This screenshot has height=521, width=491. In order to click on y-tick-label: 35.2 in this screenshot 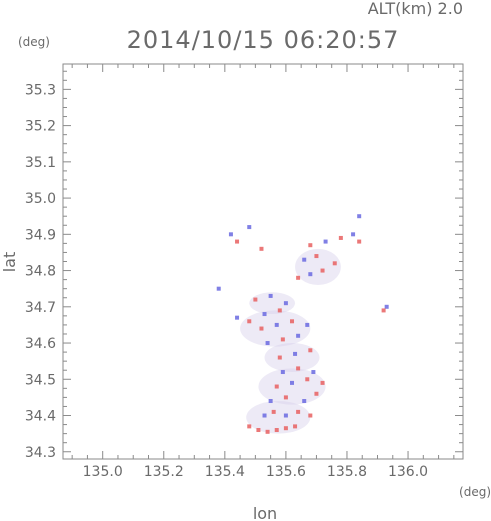, I will do `click(40, 127)`.